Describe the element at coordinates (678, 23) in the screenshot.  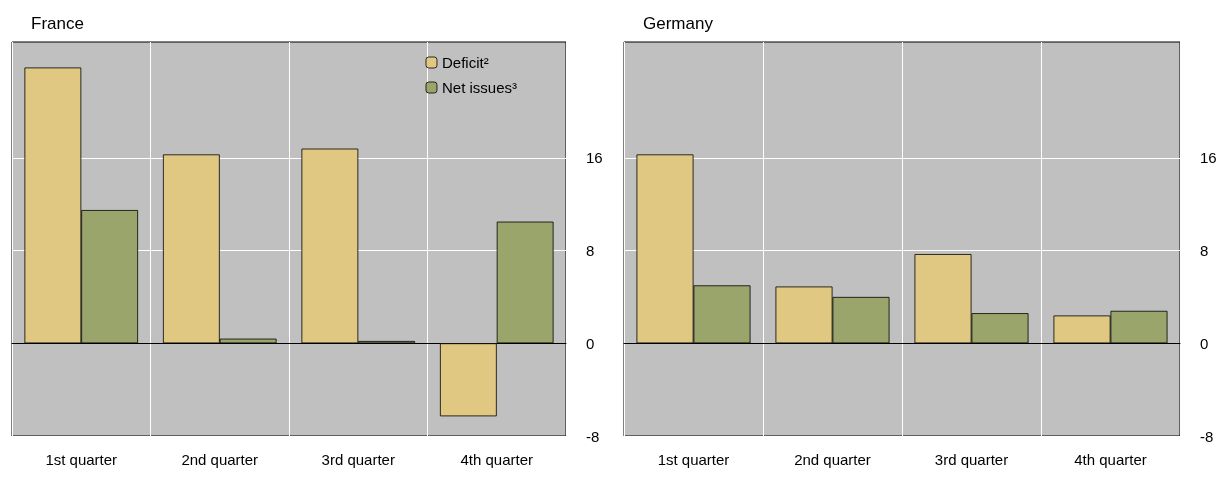
I see `chart-title: Germany` at that location.